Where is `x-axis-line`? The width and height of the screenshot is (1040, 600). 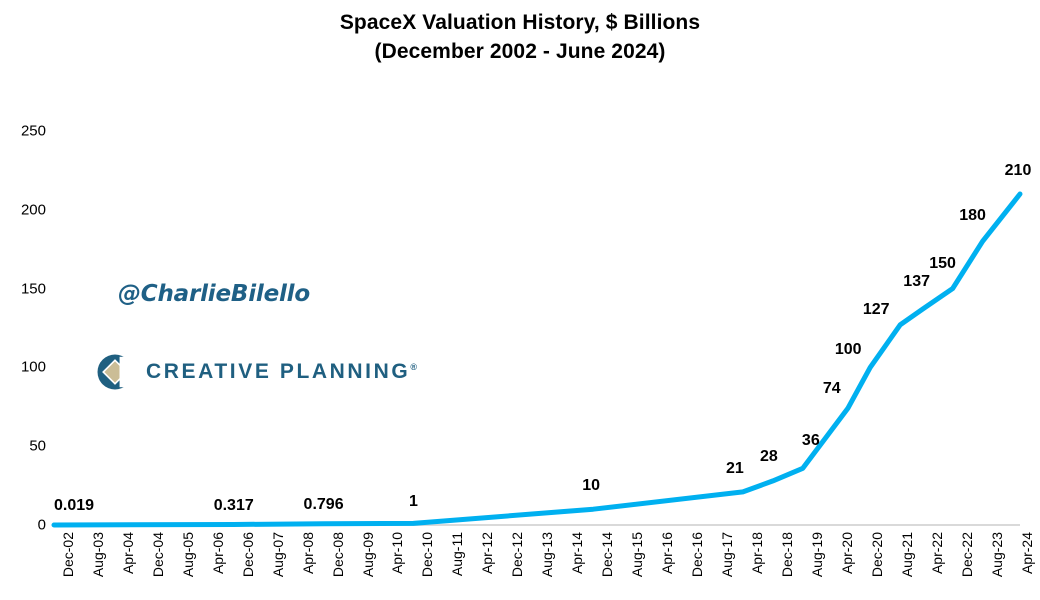 x-axis-line is located at coordinates (537, 525).